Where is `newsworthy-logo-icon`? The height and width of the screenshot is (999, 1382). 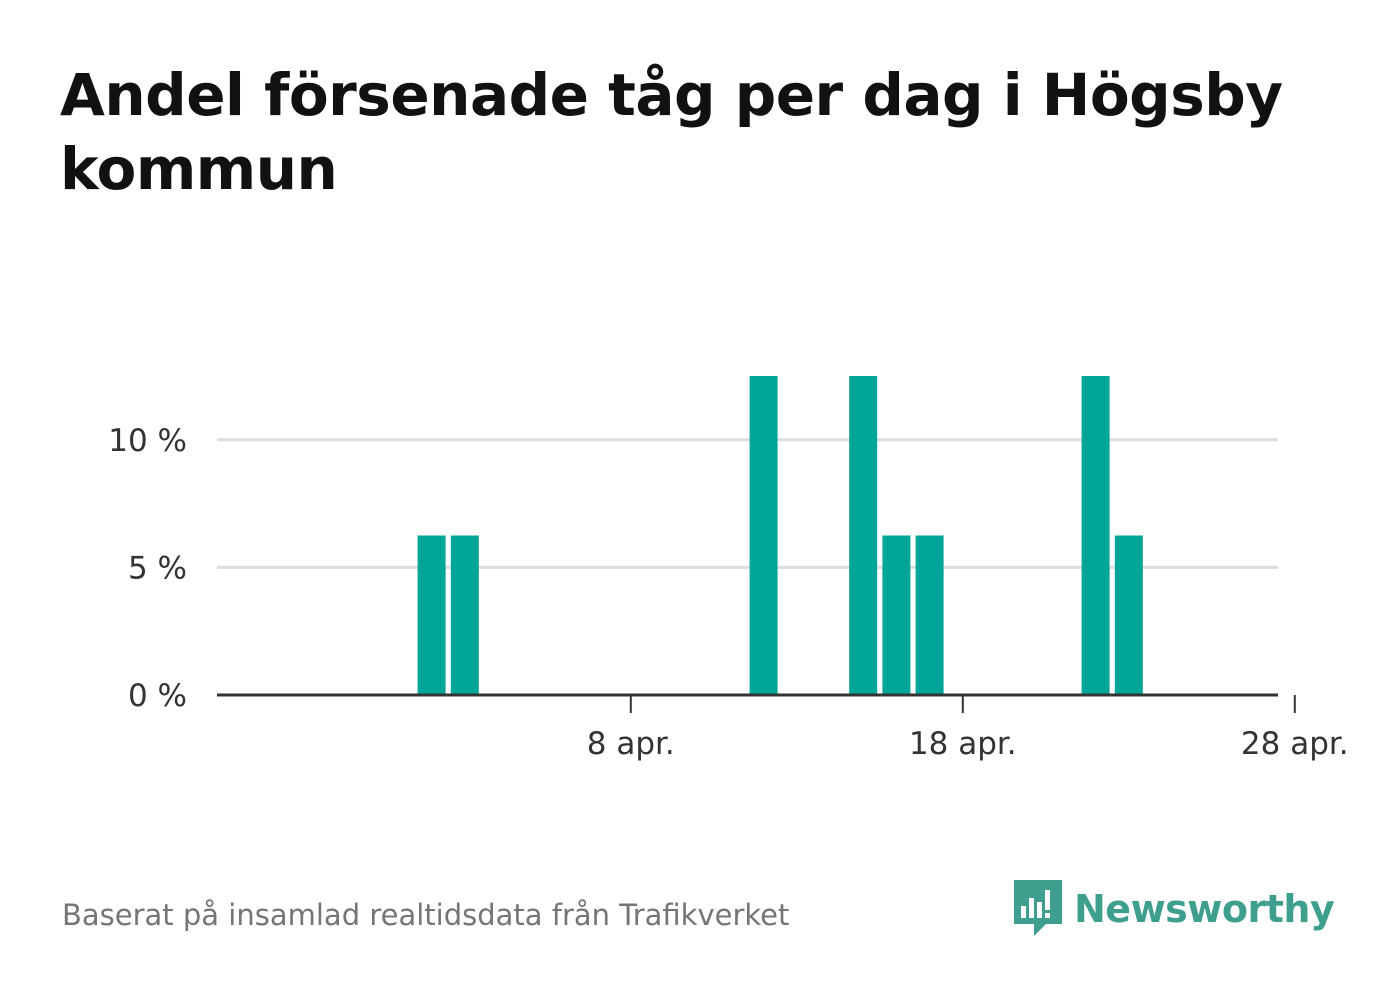
newsworthy-logo-icon is located at coordinates (1038, 908).